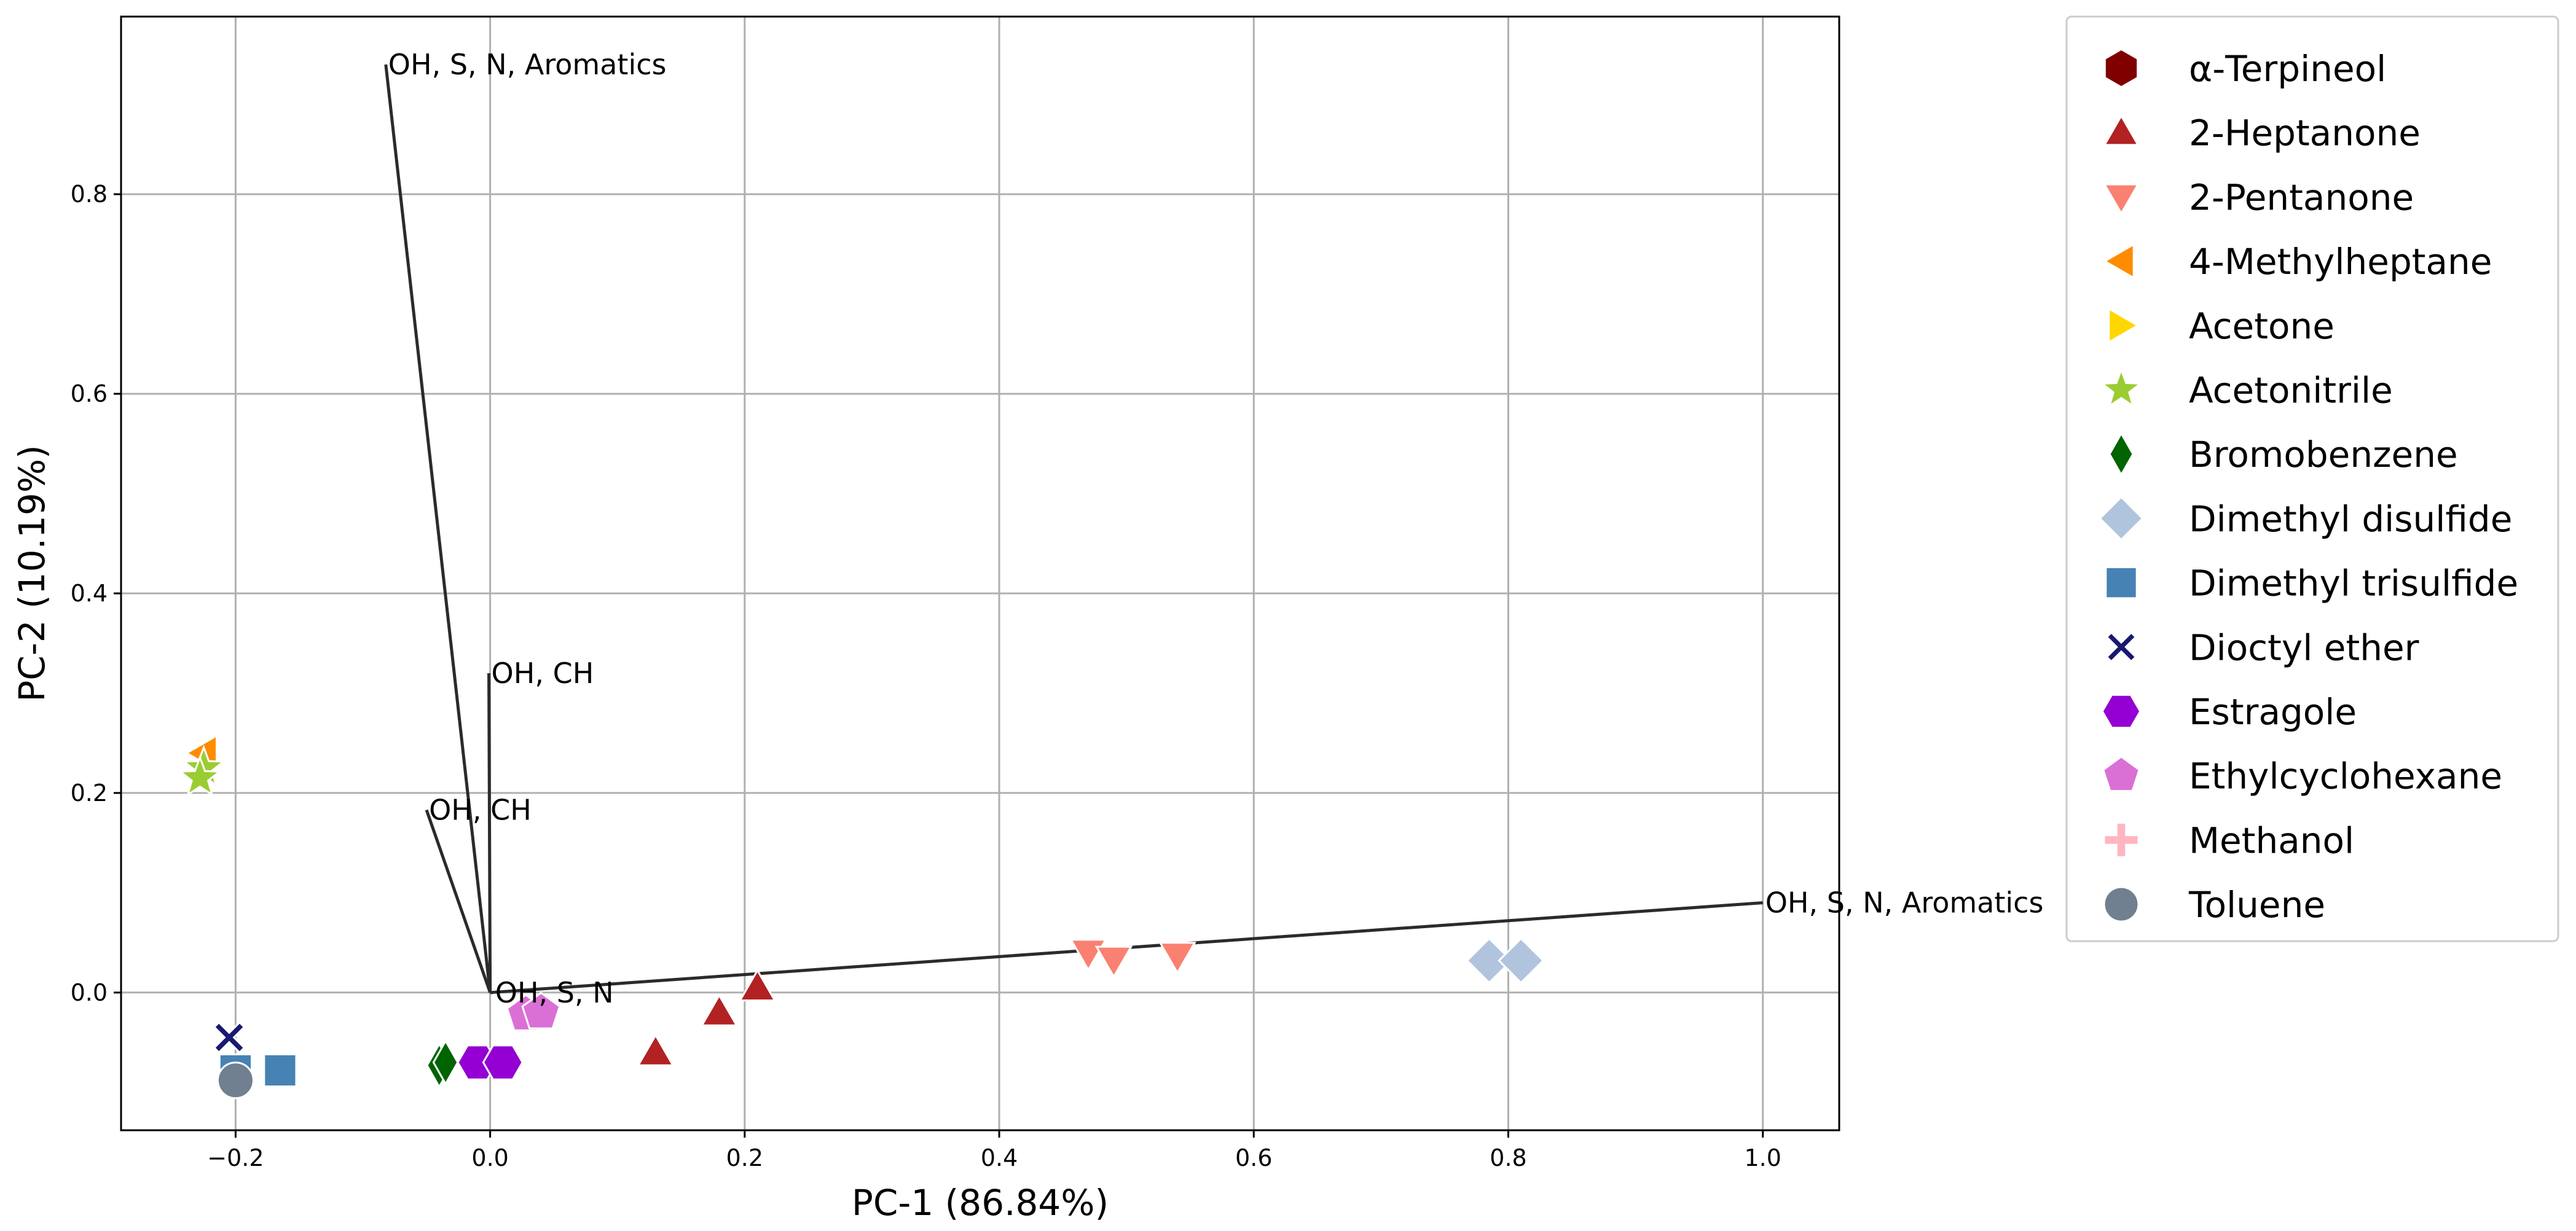 This screenshot has width=2576, height=1231. What do you see at coordinates (89, 993) in the screenshot?
I see `y-tick-label: 0.0` at bounding box center [89, 993].